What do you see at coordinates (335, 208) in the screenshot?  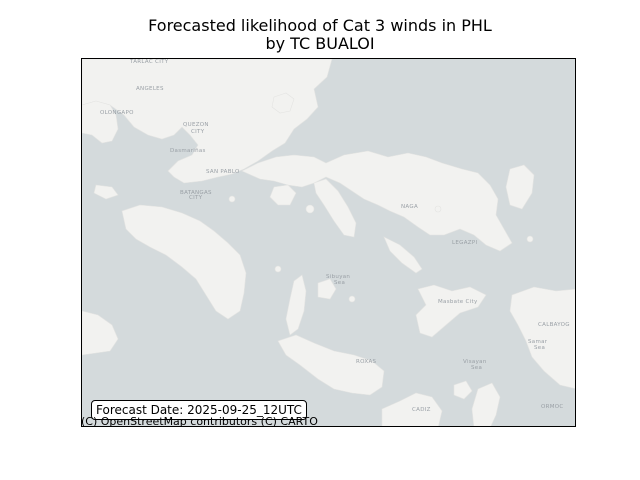 I see `bondoc-peninsula` at bounding box center [335, 208].